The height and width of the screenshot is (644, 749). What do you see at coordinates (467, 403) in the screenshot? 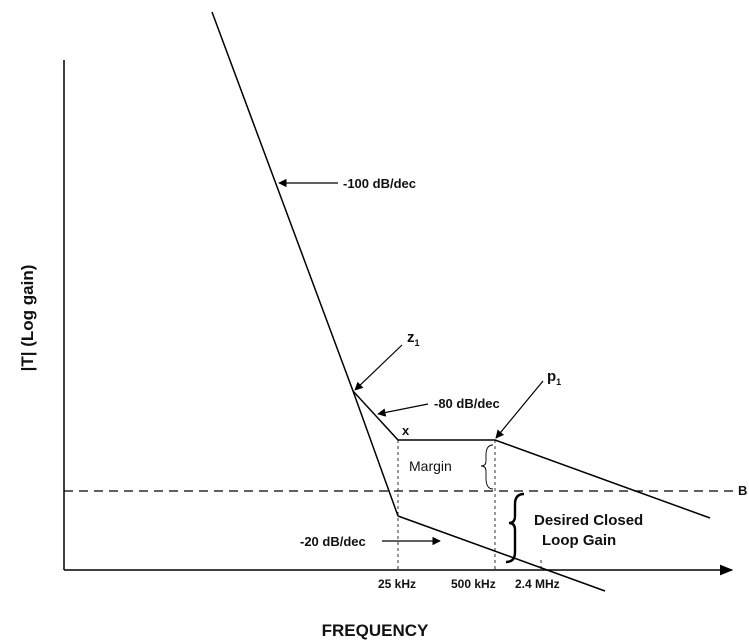
I see `slope-minus80-label: -80 dB/dec` at bounding box center [467, 403].